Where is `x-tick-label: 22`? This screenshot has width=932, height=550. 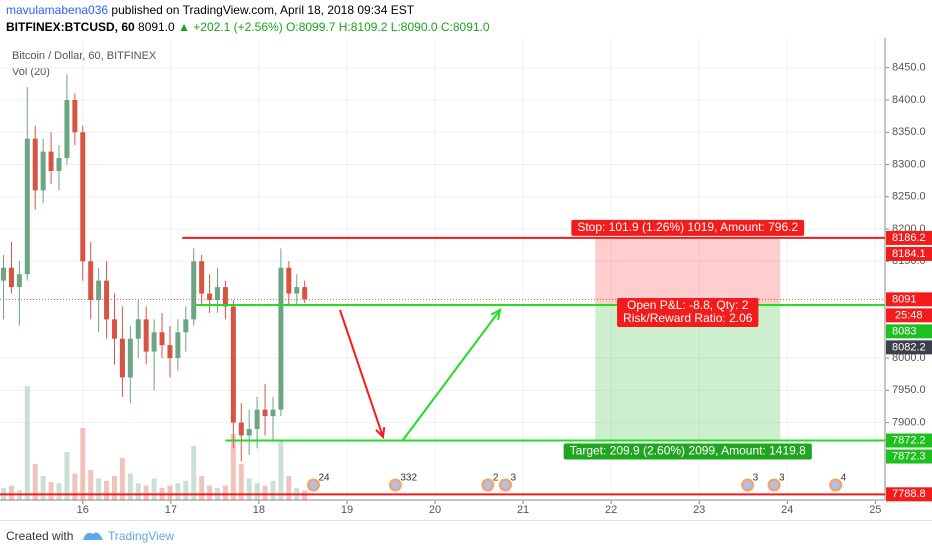 x-tick-label: 22 is located at coordinates (611, 510).